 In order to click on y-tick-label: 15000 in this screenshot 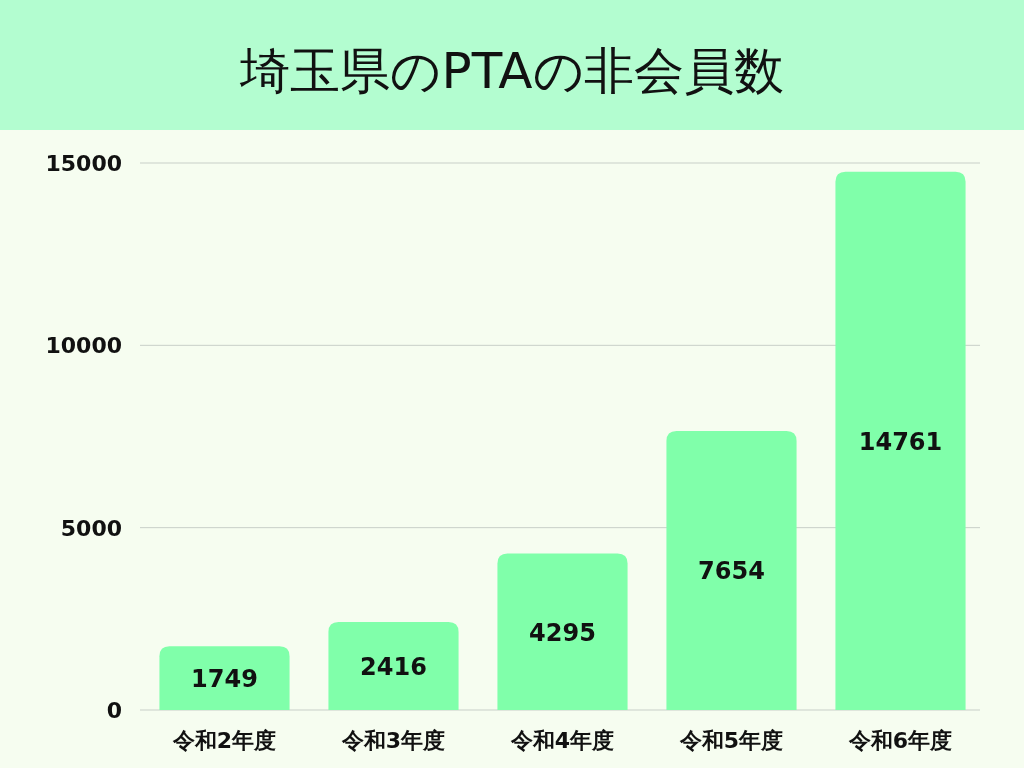, I will do `click(83, 163)`.